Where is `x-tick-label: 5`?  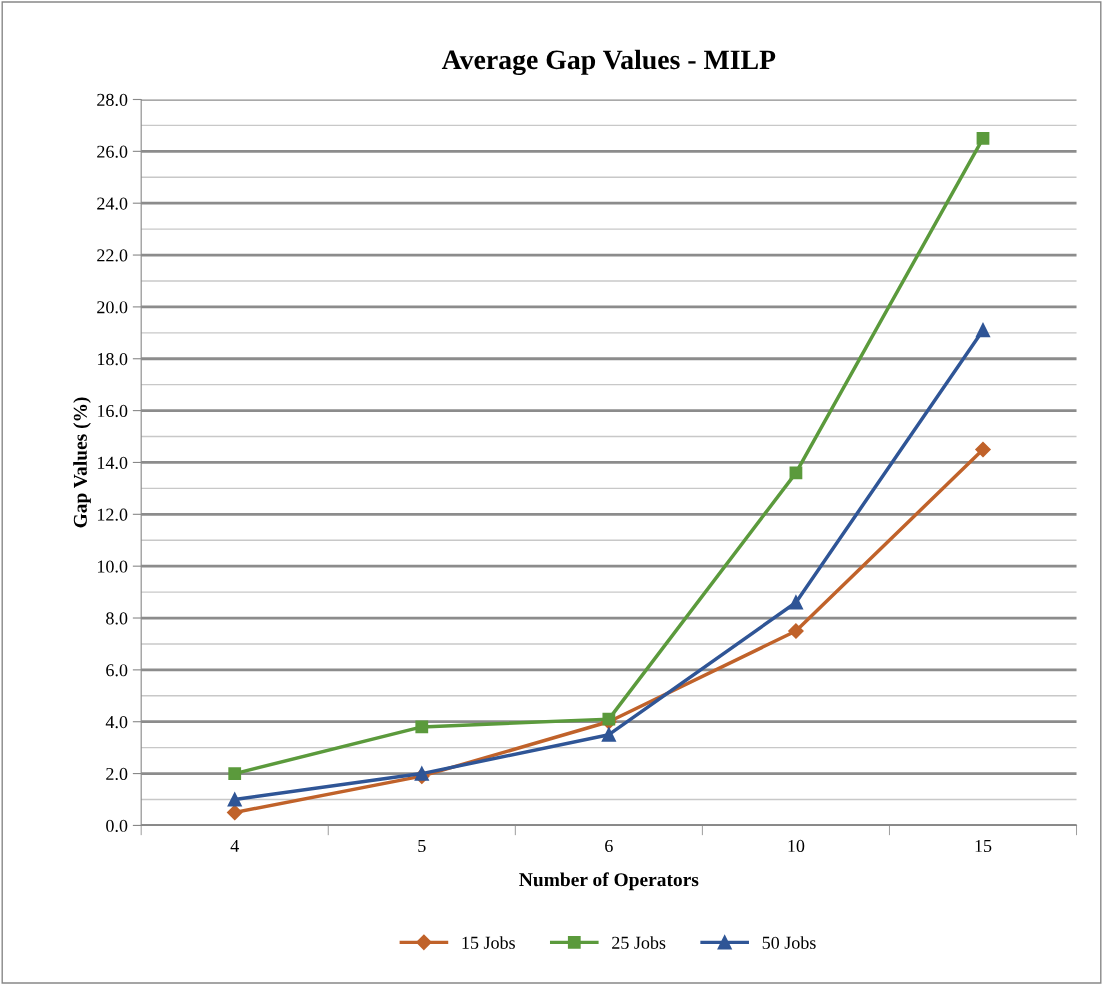 x-tick-label: 5 is located at coordinates (422, 846).